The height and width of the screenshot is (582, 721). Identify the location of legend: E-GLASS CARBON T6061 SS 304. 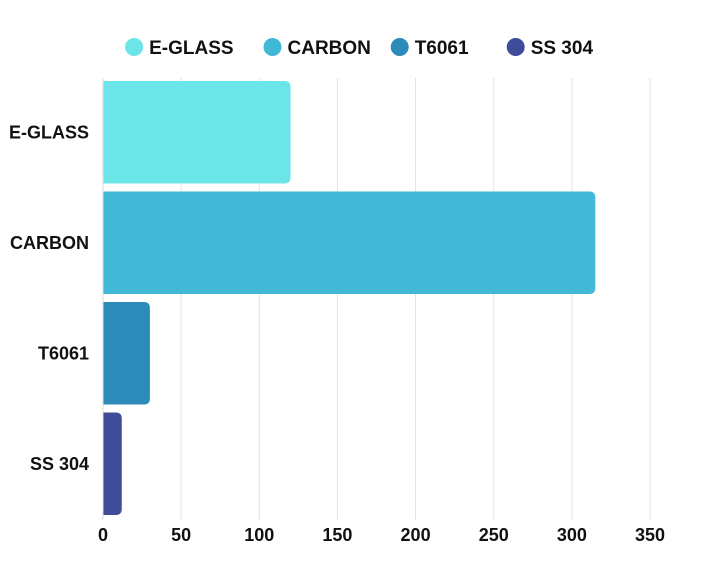
(359, 48).